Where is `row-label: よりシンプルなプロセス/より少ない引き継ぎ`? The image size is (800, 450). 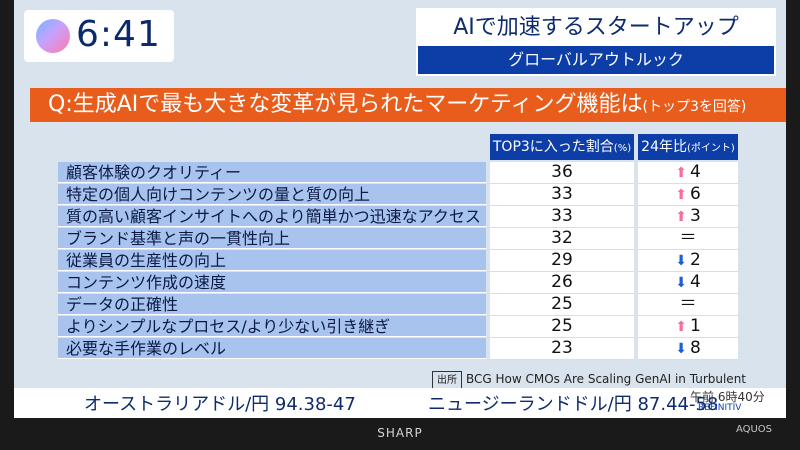 row-label: よりシンプルなプロセス/より少ない引き継ぎ is located at coordinates (272, 326).